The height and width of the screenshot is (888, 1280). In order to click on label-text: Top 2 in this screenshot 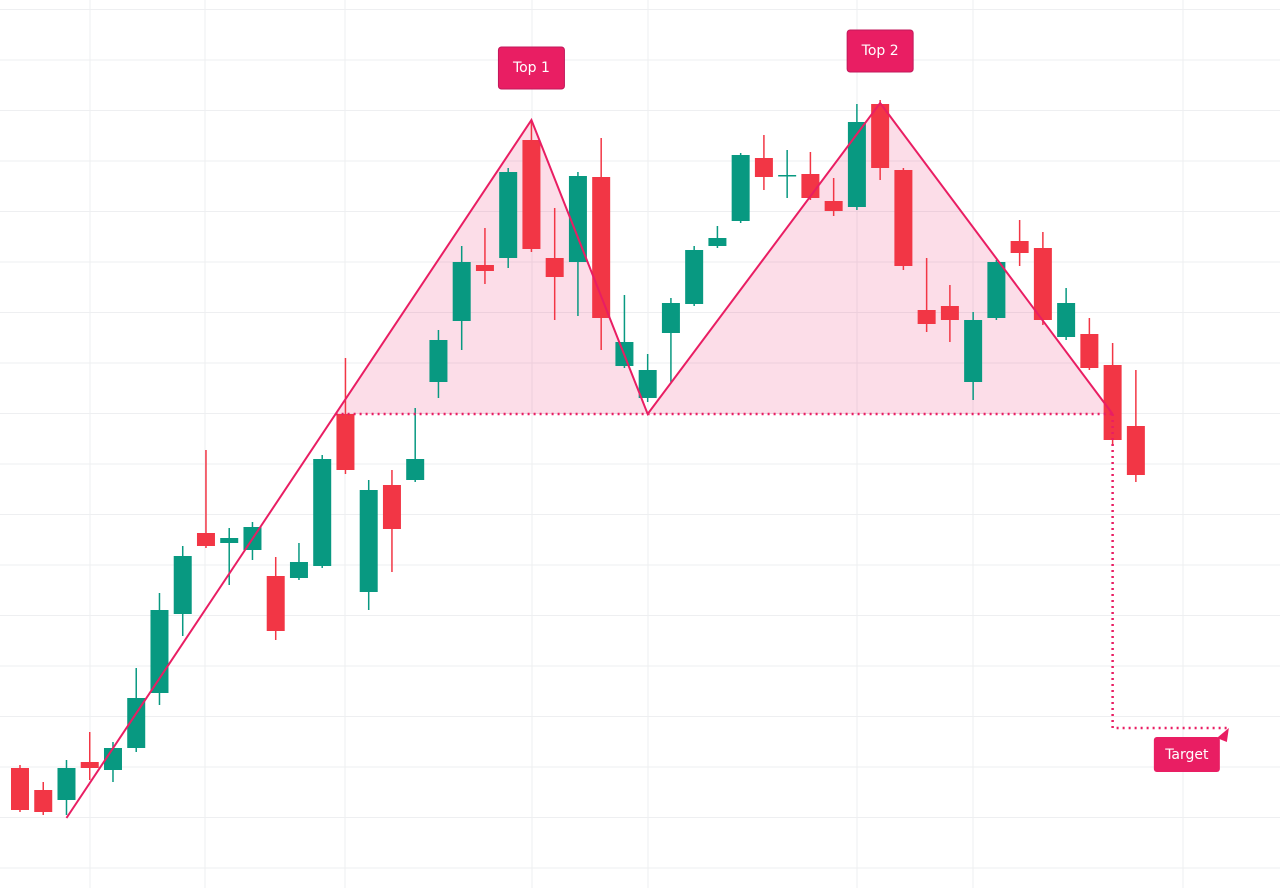, I will do `click(880, 51)`.